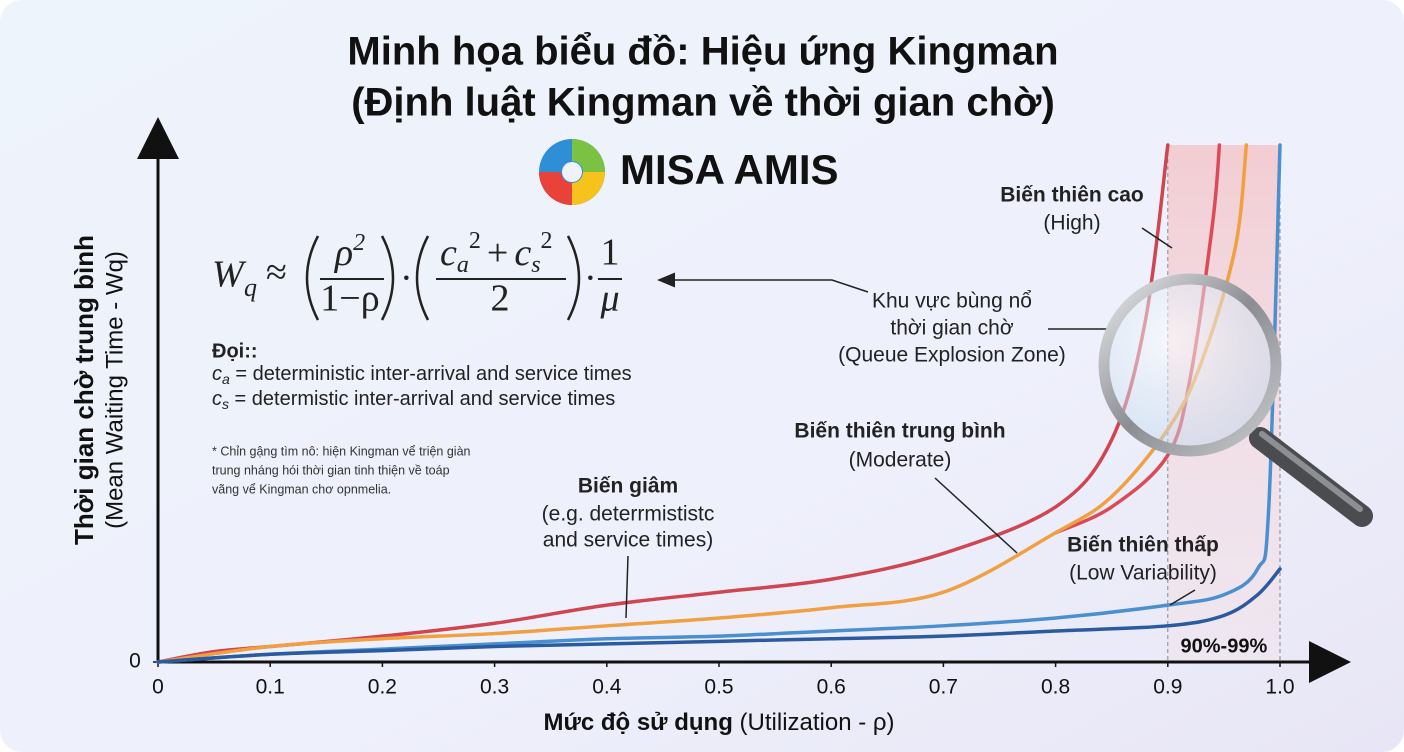  Describe the element at coordinates (628, 514) in the screenshot. I see `annotation: (e.g. deterrmististc` at that location.